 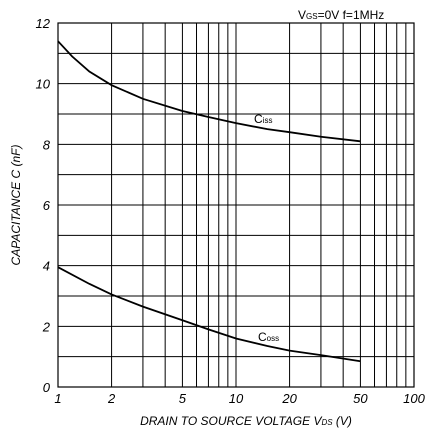 I want to click on x-axis-title: DRAIN TO SOURCE VOLTAGE VDS (V), so click(x=246, y=421).